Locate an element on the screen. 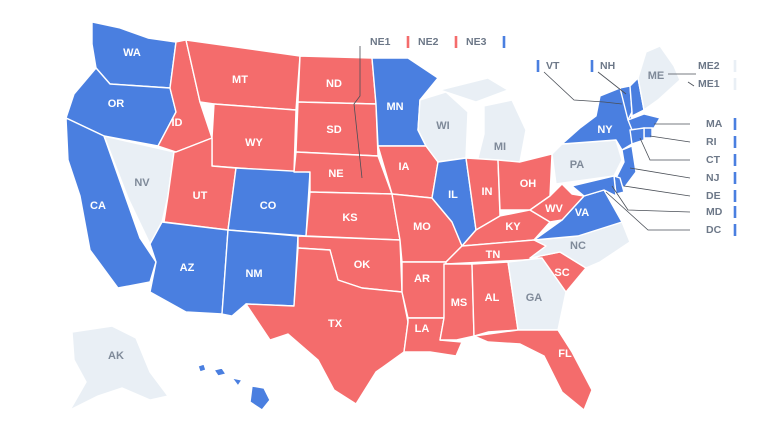 Image resolution: width=770 pixels, height=433 pixels. northeast-leader-lines is located at coordinates (619, 151).